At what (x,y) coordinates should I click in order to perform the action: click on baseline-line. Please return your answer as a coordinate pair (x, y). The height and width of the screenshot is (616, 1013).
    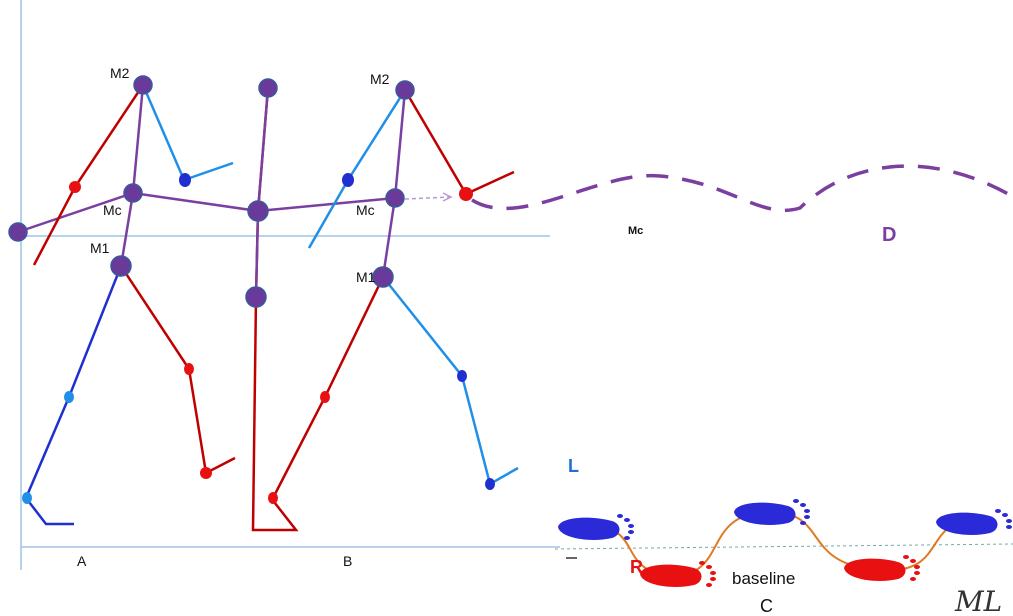
    Looking at the image, I should click on (783, 546).